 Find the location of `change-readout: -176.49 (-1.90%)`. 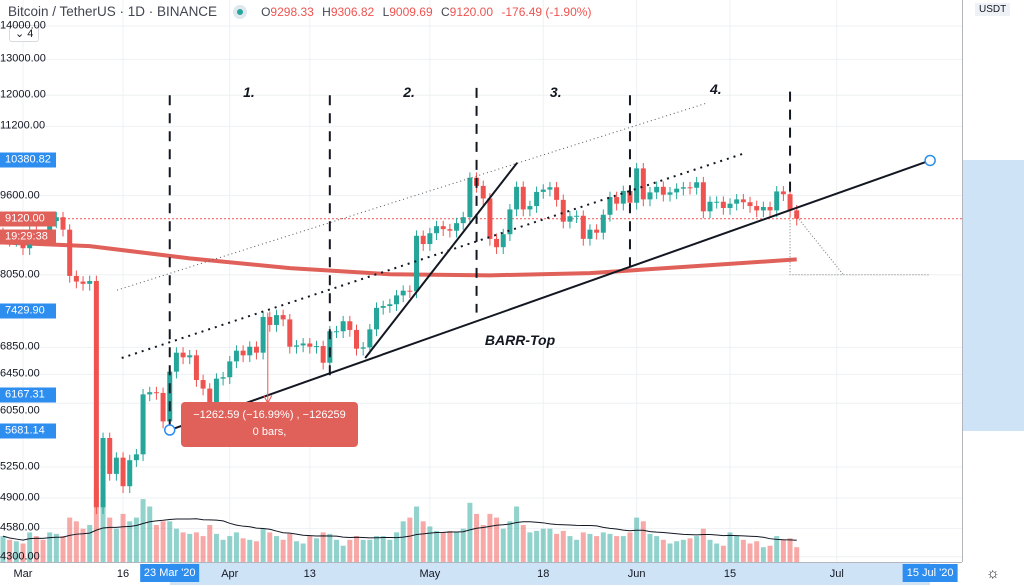

change-readout: -176.49 (-1.90%) is located at coordinates (546, 11).